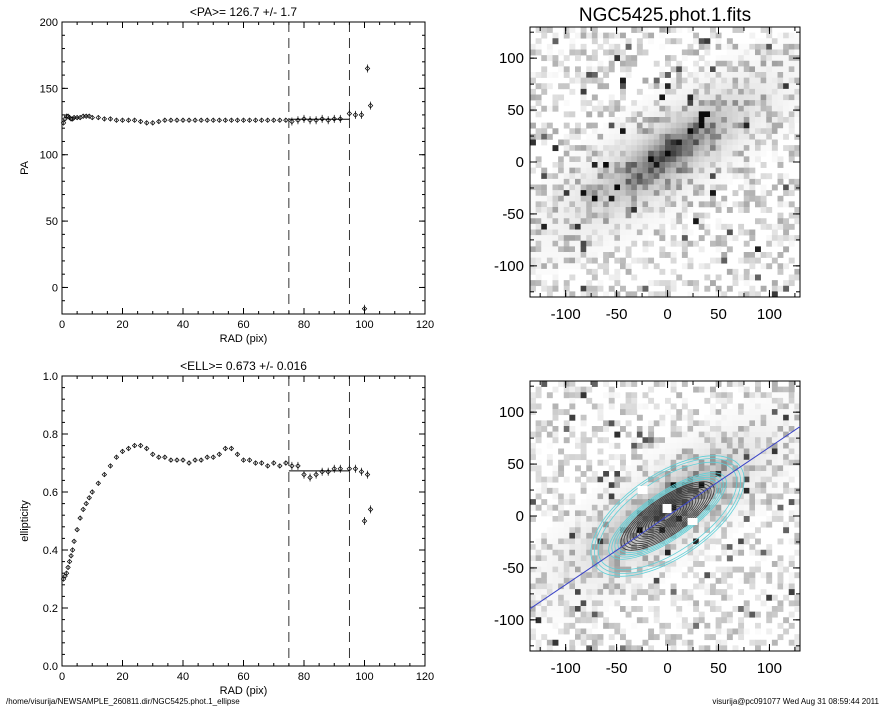 This screenshot has height=708, width=885. I want to click on y-tick-label: 1.0, so click(50, 377).